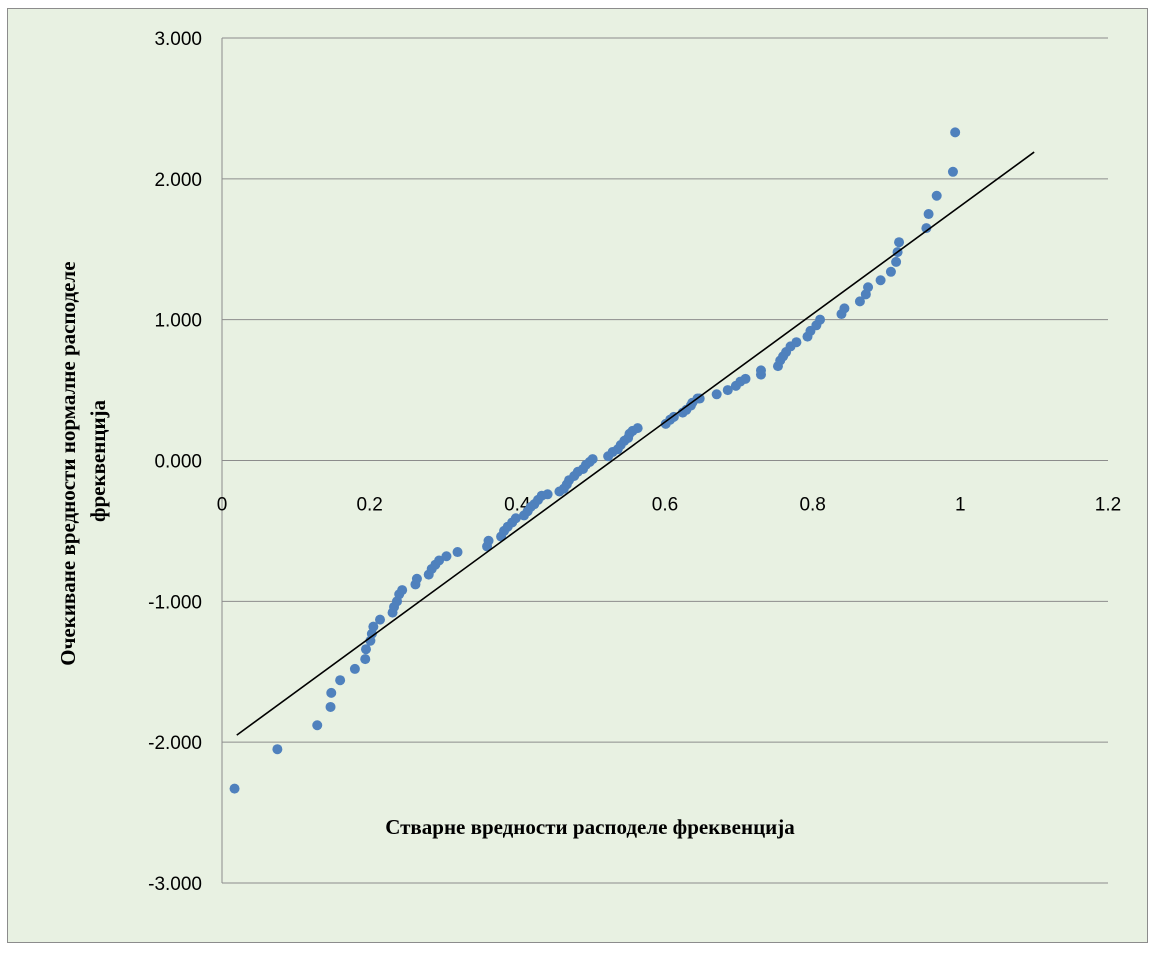  What do you see at coordinates (369, 505) in the screenshot?
I see `x-tick-label: 0.2` at bounding box center [369, 505].